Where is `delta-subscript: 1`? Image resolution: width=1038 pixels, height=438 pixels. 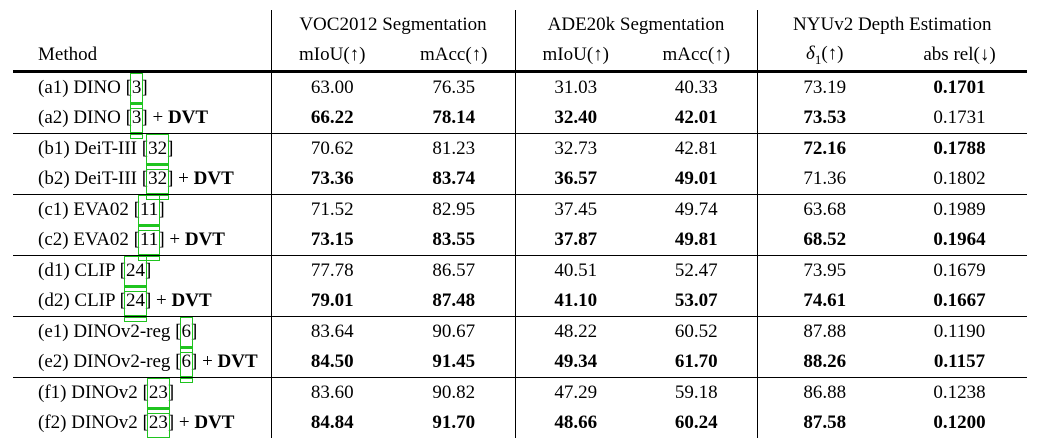
delta-subscript: 1 is located at coordinates (818, 59).